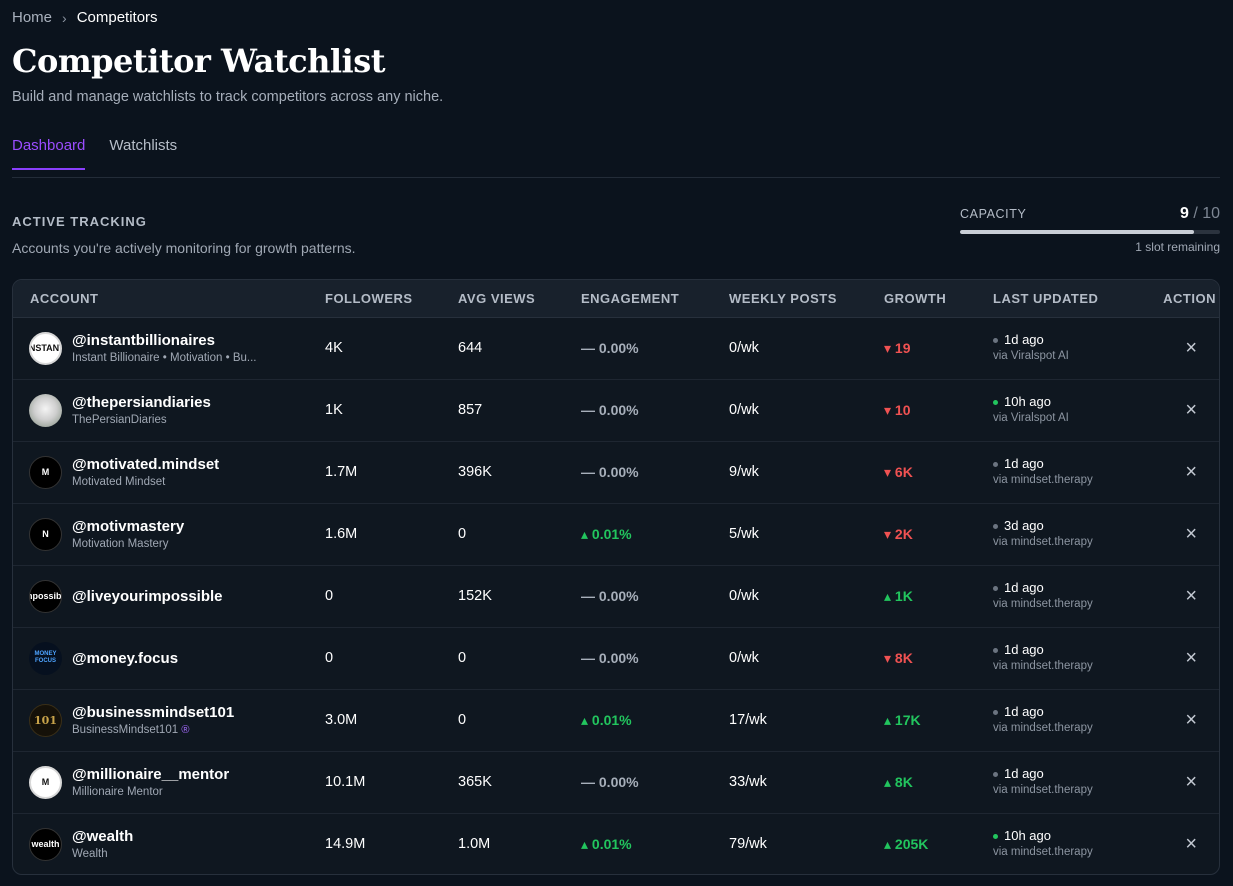 The image size is (1233, 886). Describe the element at coordinates (1051, 534) in the screenshot. I see `cell-last-updated: 3d ago via mindset.therapy` at that location.